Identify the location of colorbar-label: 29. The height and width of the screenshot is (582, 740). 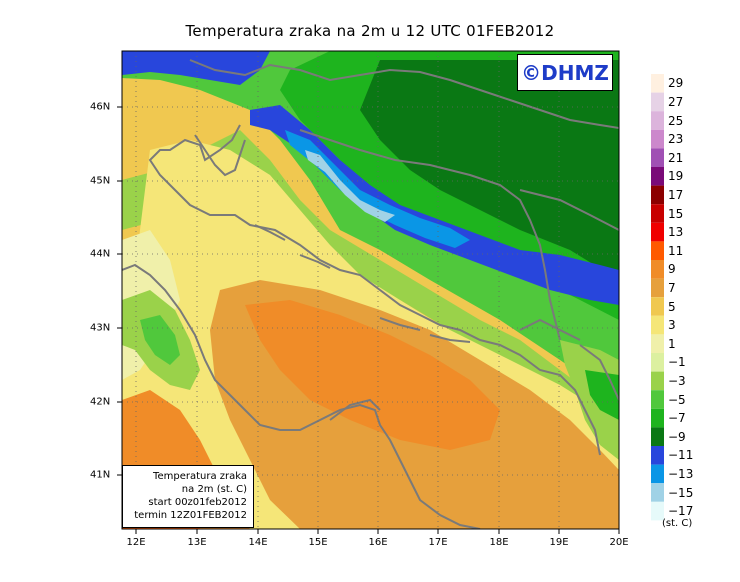
(676, 83).